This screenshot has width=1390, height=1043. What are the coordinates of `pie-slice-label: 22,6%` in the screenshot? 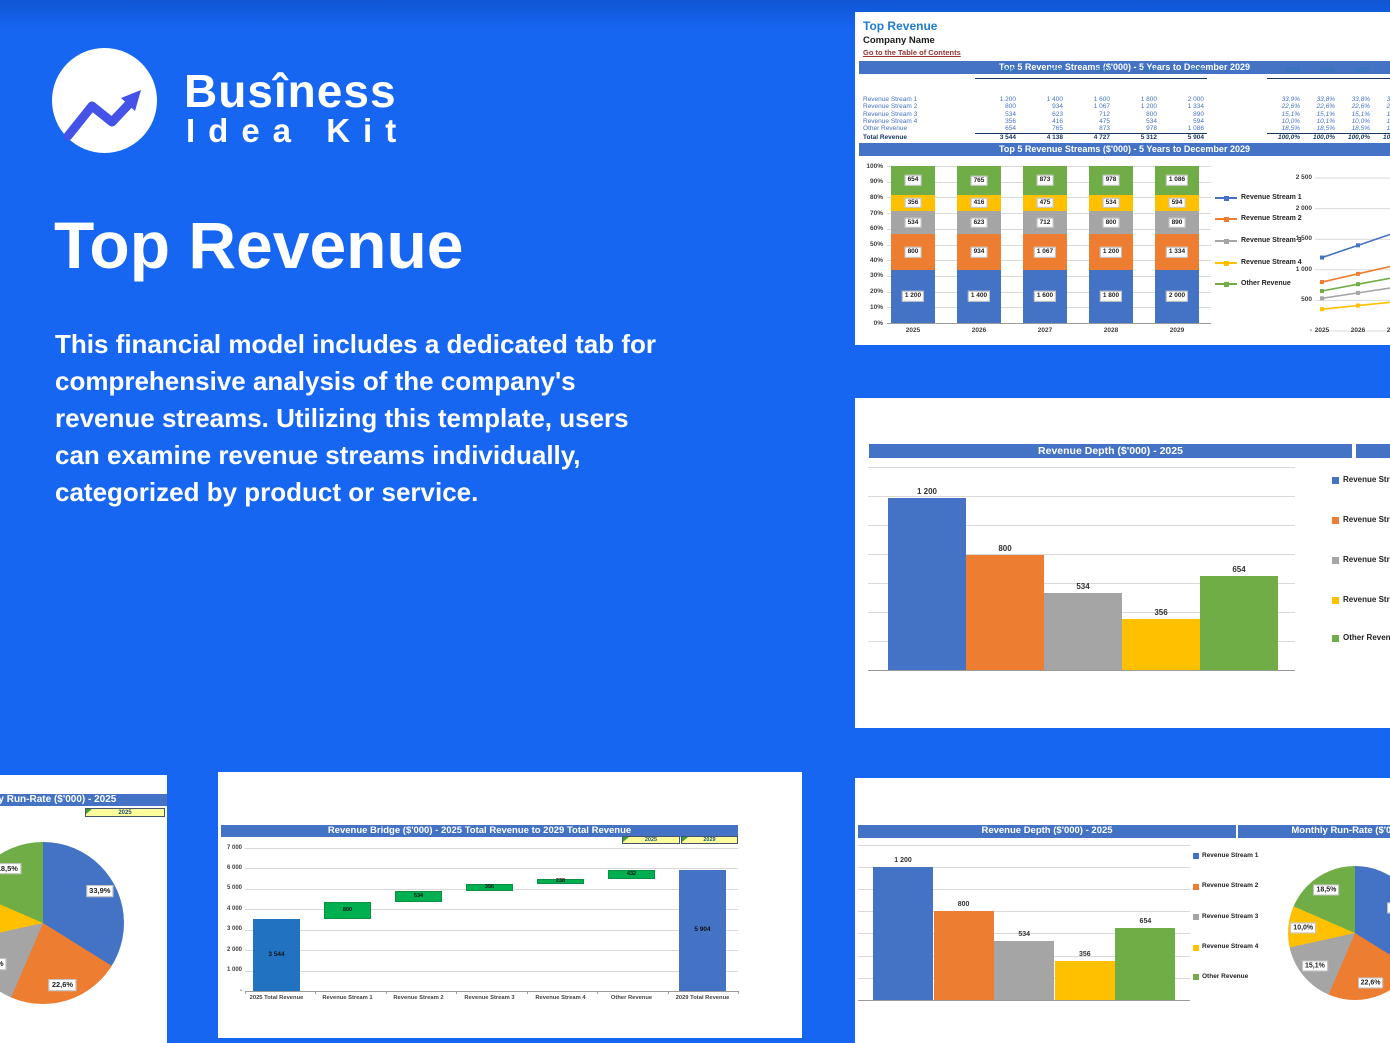 It's located at (62, 985).